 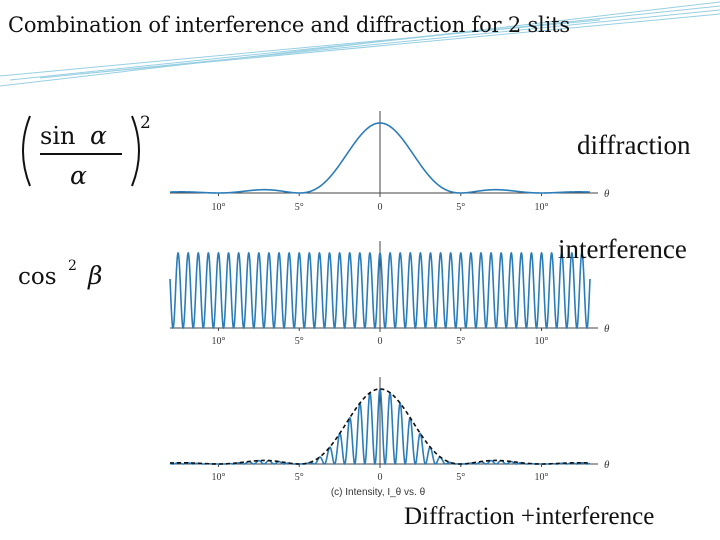 What do you see at coordinates (529, 516) in the screenshot?
I see `combined-label: Diffraction +interference` at bounding box center [529, 516].